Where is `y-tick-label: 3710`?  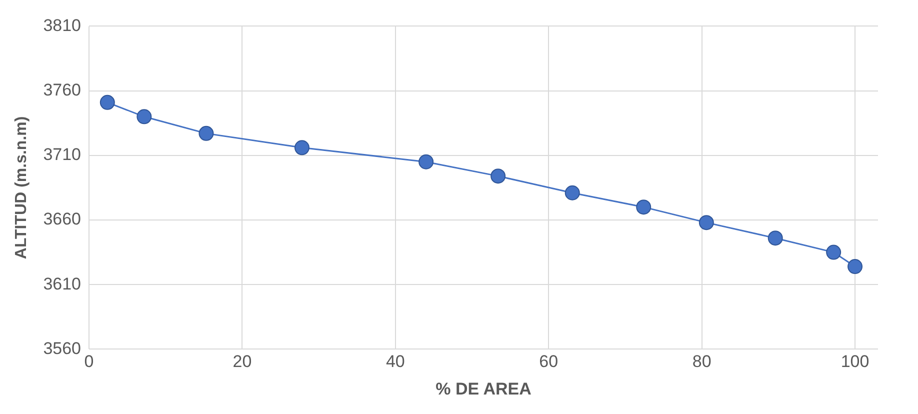 y-tick-label: 3710 is located at coordinates (62, 154).